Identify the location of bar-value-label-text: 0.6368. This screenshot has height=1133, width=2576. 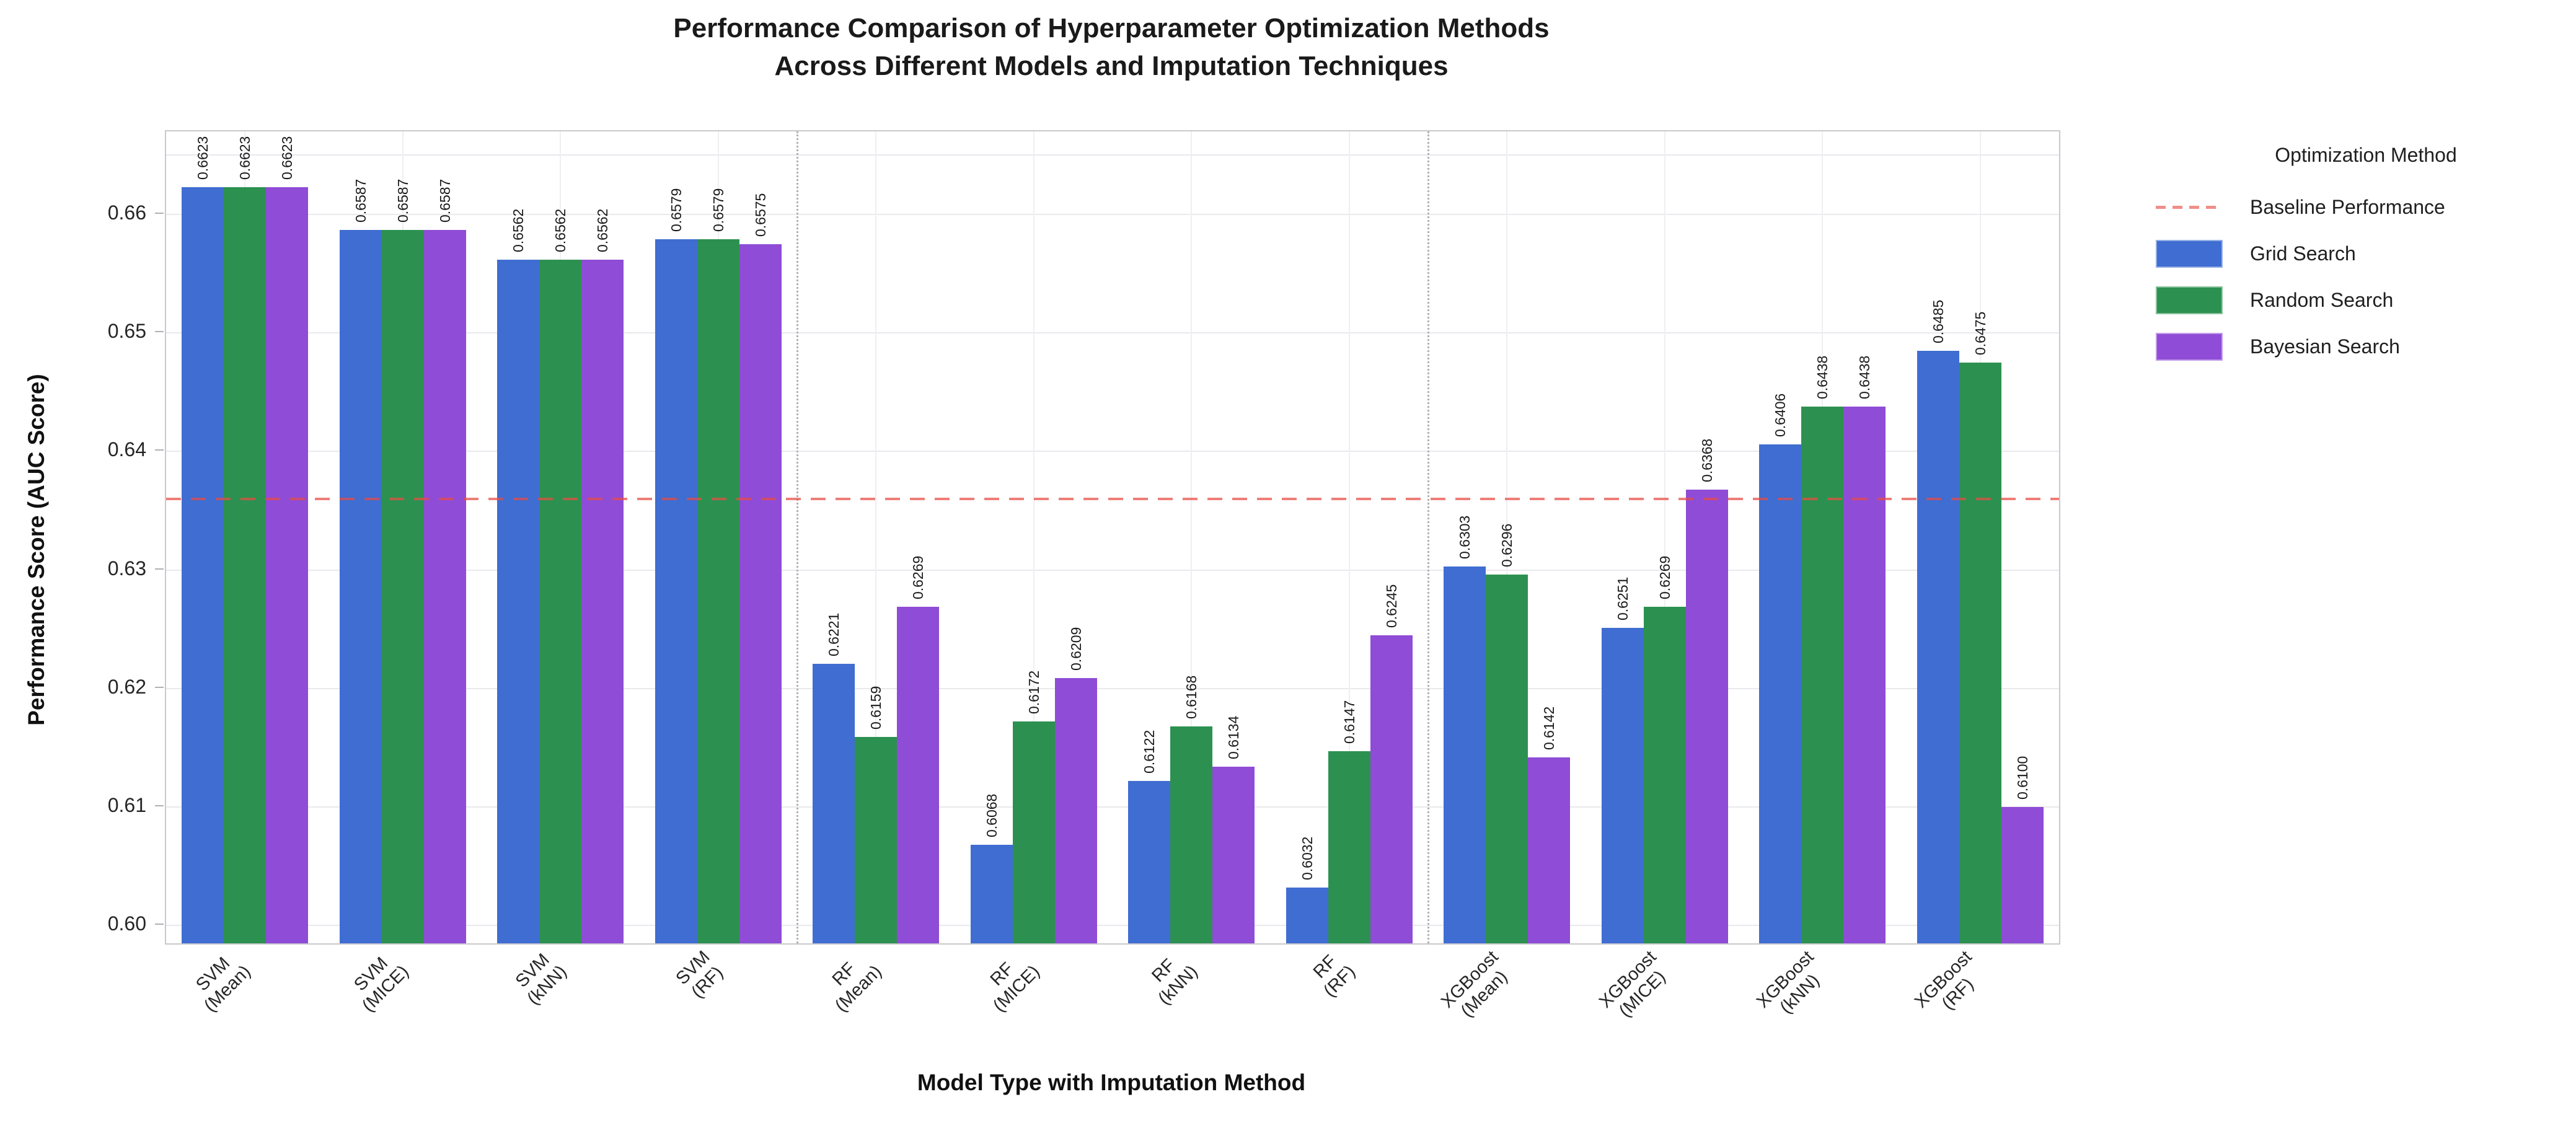
(1706, 460).